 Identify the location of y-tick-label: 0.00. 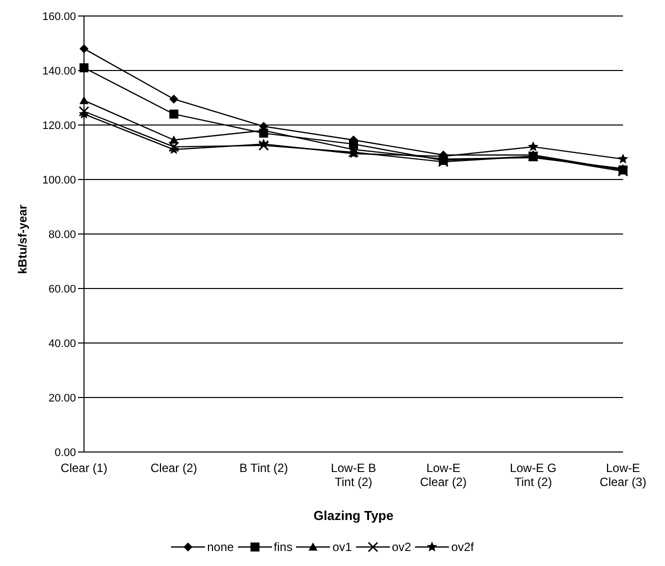
(65, 452).